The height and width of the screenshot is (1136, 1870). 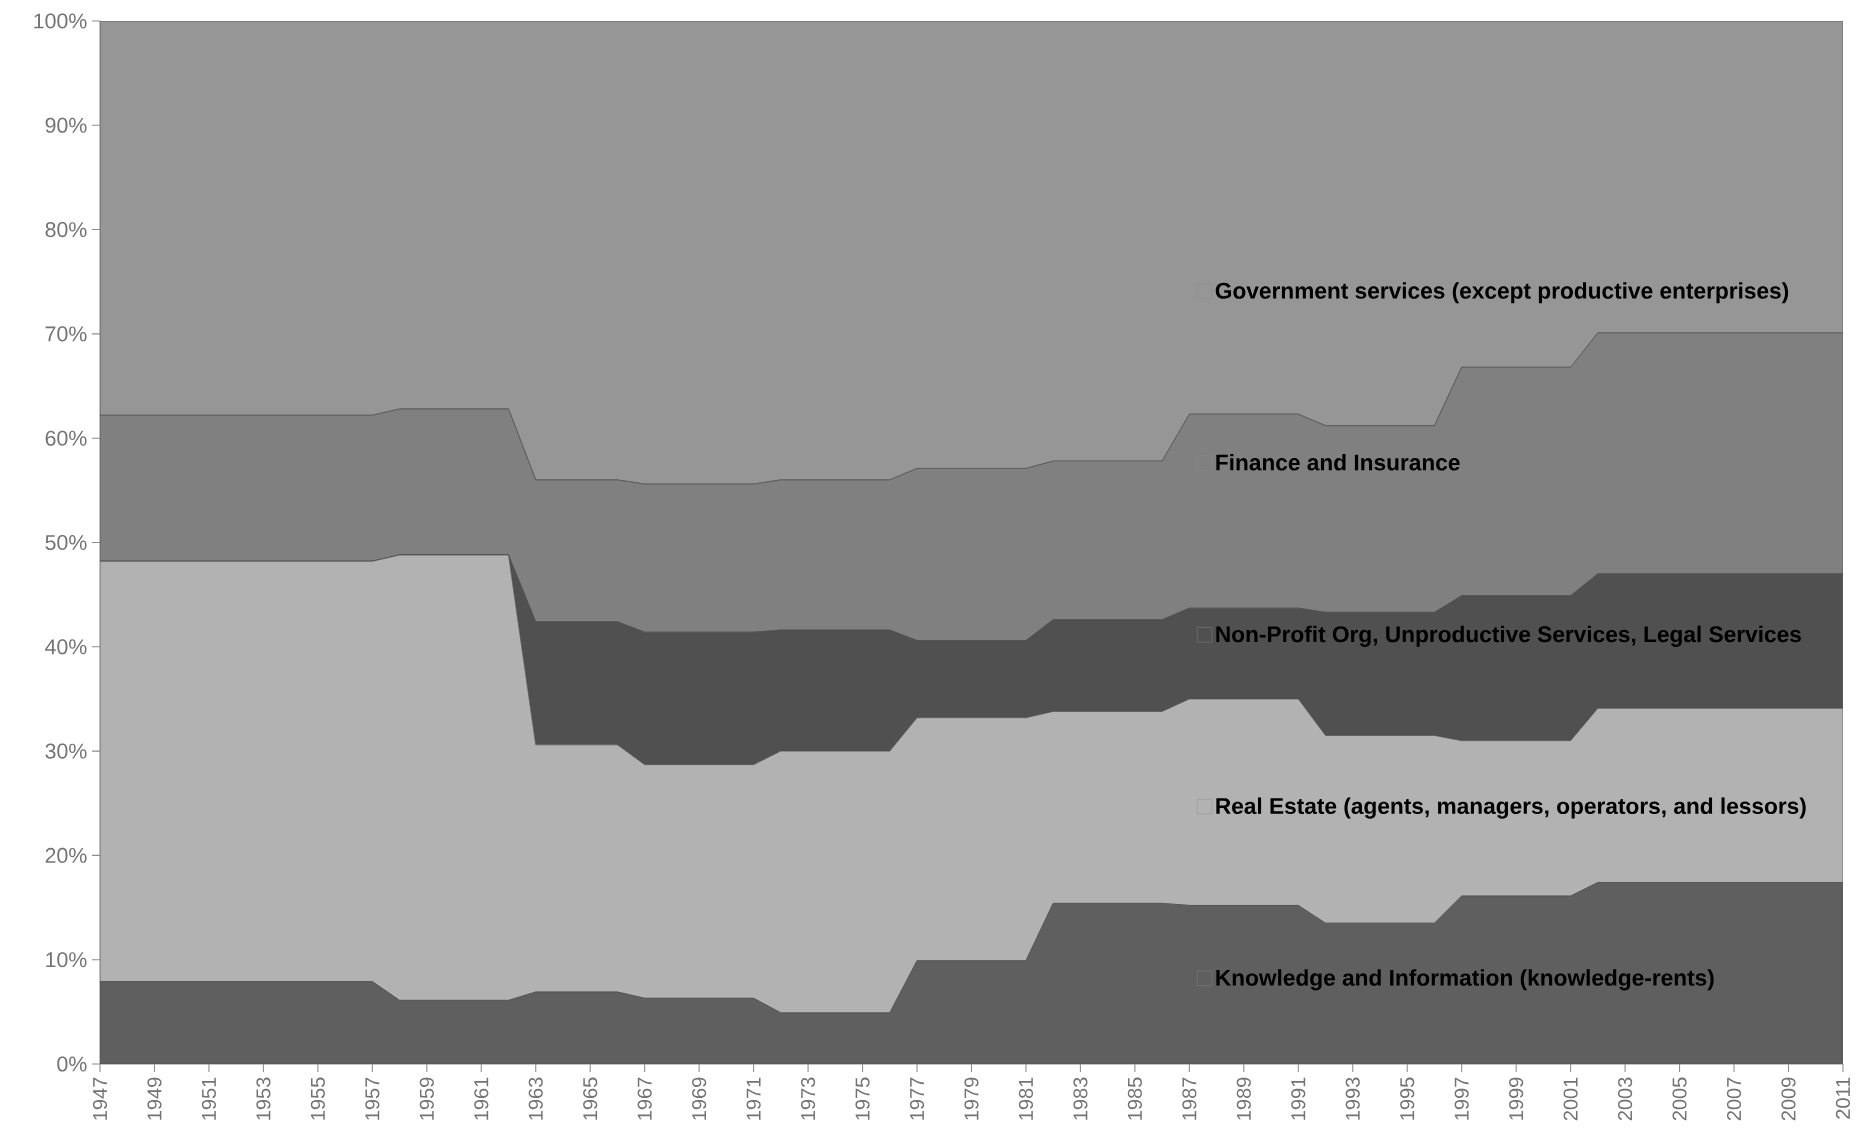 What do you see at coordinates (1508, 636) in the screenshot?
I see `series-label: Non-Profit Org, Unproductive Services, Legal Services` at bounding box center [1508, 636].